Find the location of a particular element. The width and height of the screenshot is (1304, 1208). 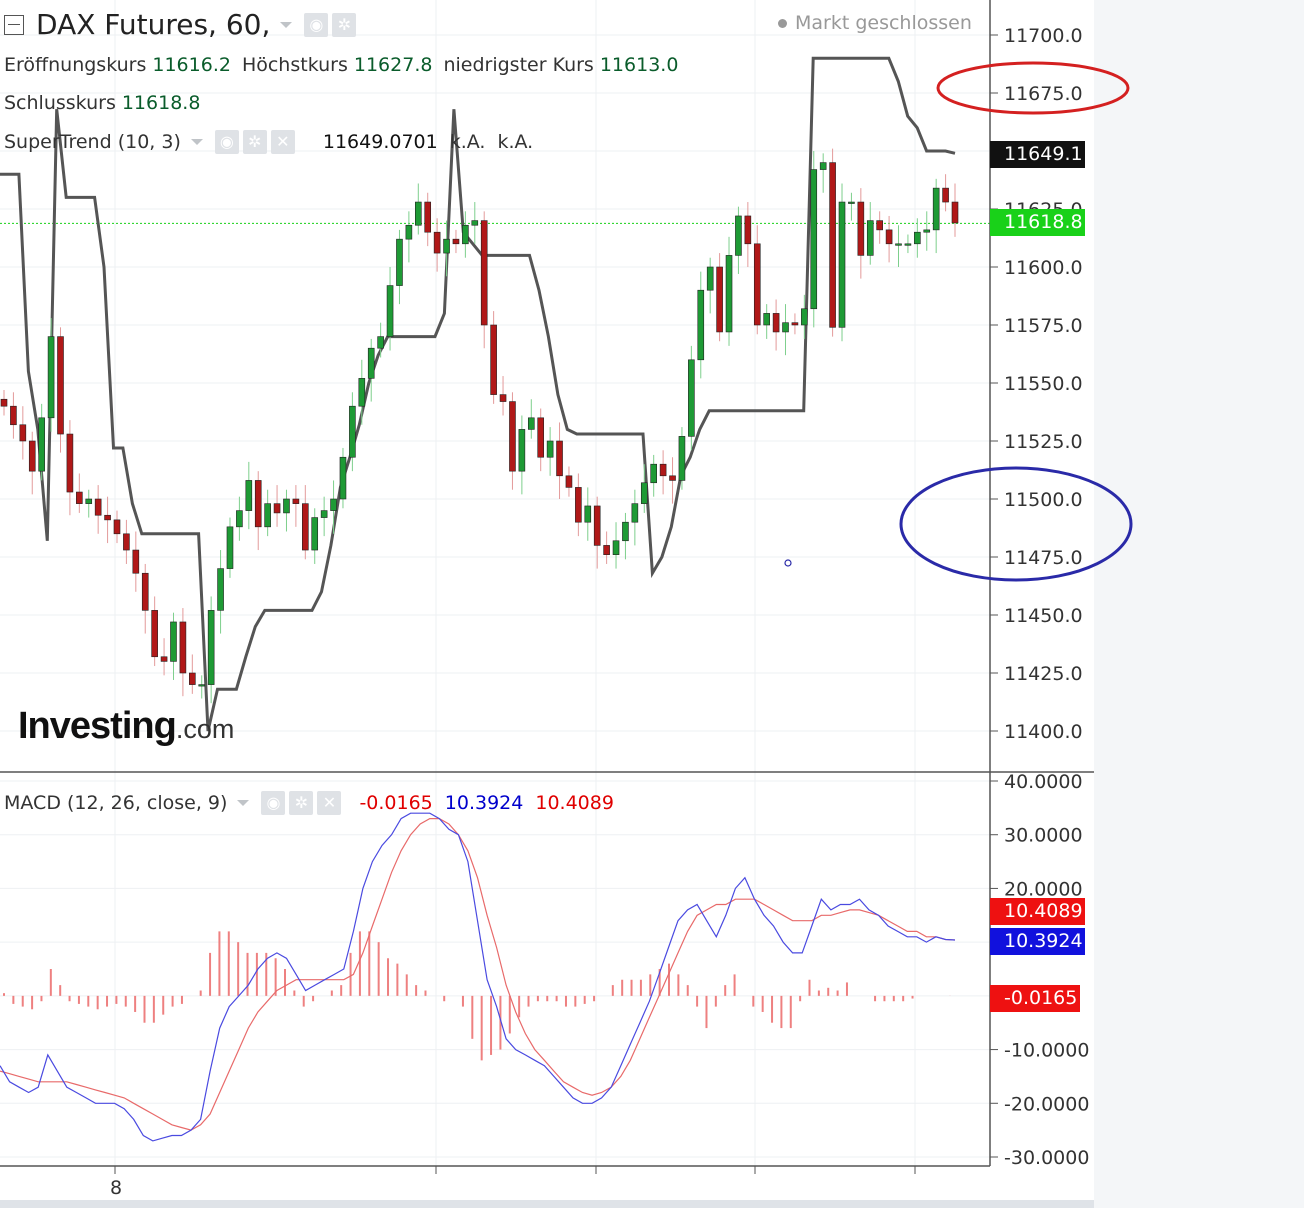

high-label: Höchstkurs is located at coordinates (294, 65).